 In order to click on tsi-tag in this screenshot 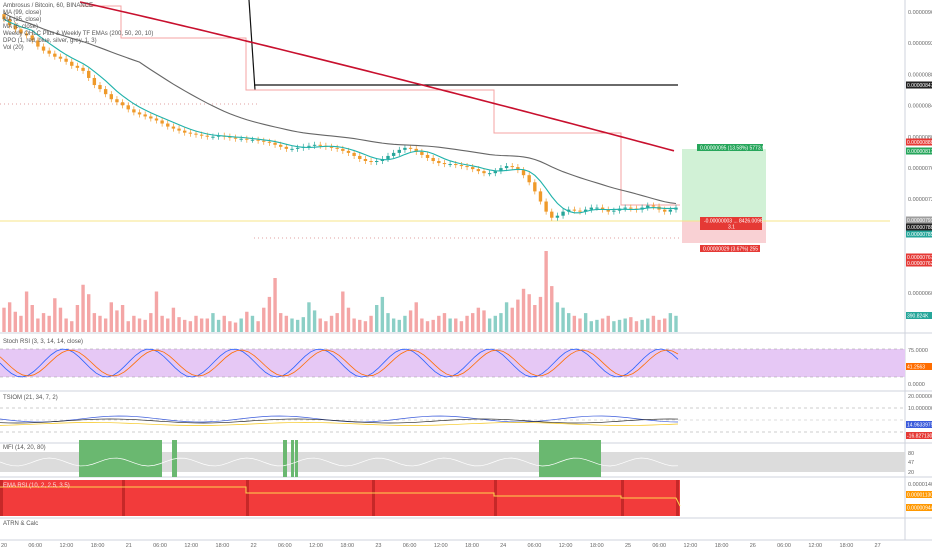, I will do `click(919, 435)`.